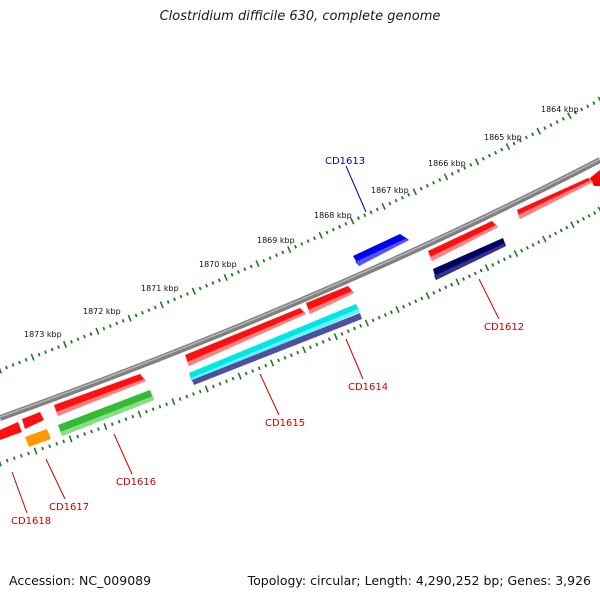 The image size is (600, 600). What do you see at coordinates (368, 387) in the screenshot?
I see `gene-label-CD1614: CD1614` at bounding box center [368, 387].